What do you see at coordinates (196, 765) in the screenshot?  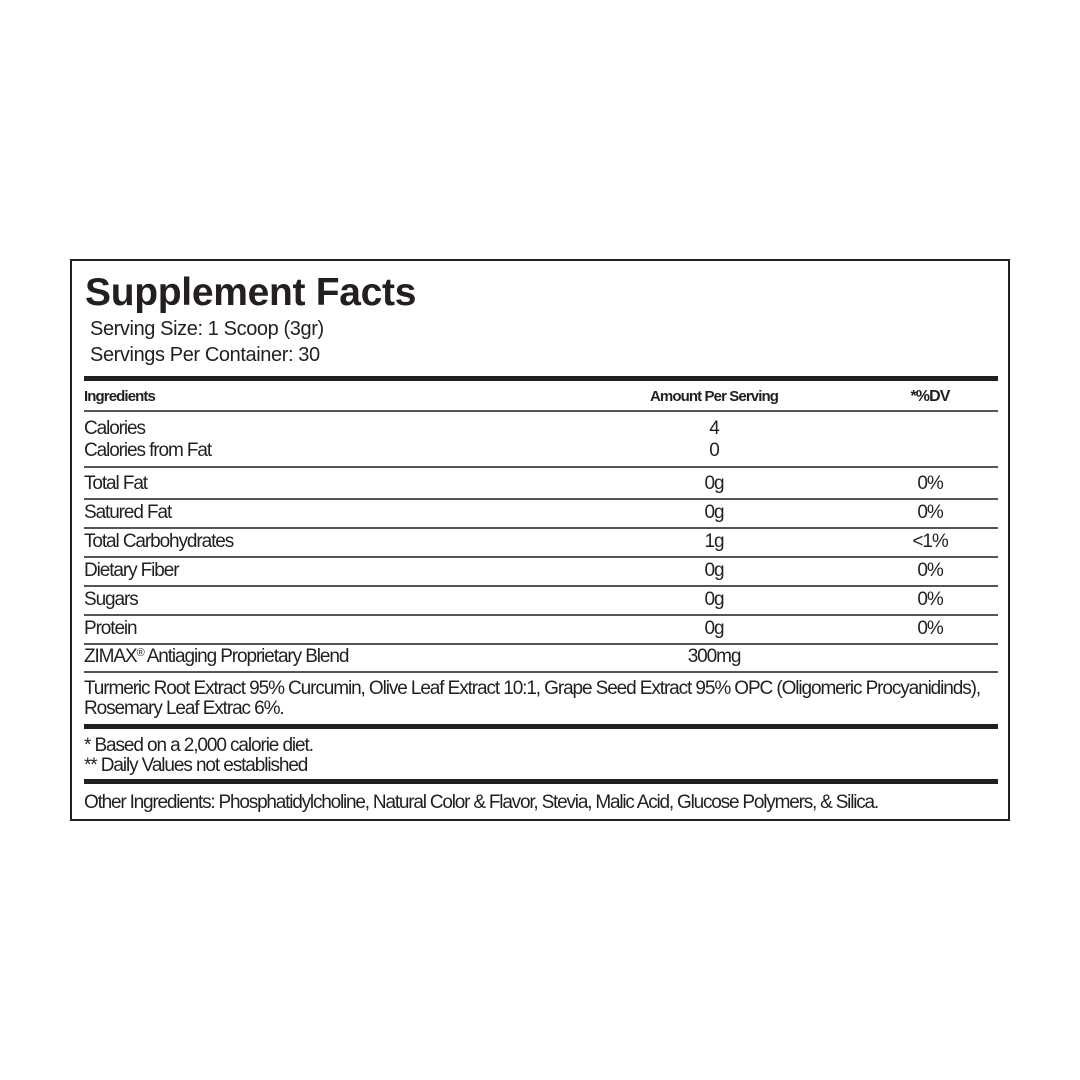 I see `footnote: ** Daily Values not established` at bounding box center [196, 765].